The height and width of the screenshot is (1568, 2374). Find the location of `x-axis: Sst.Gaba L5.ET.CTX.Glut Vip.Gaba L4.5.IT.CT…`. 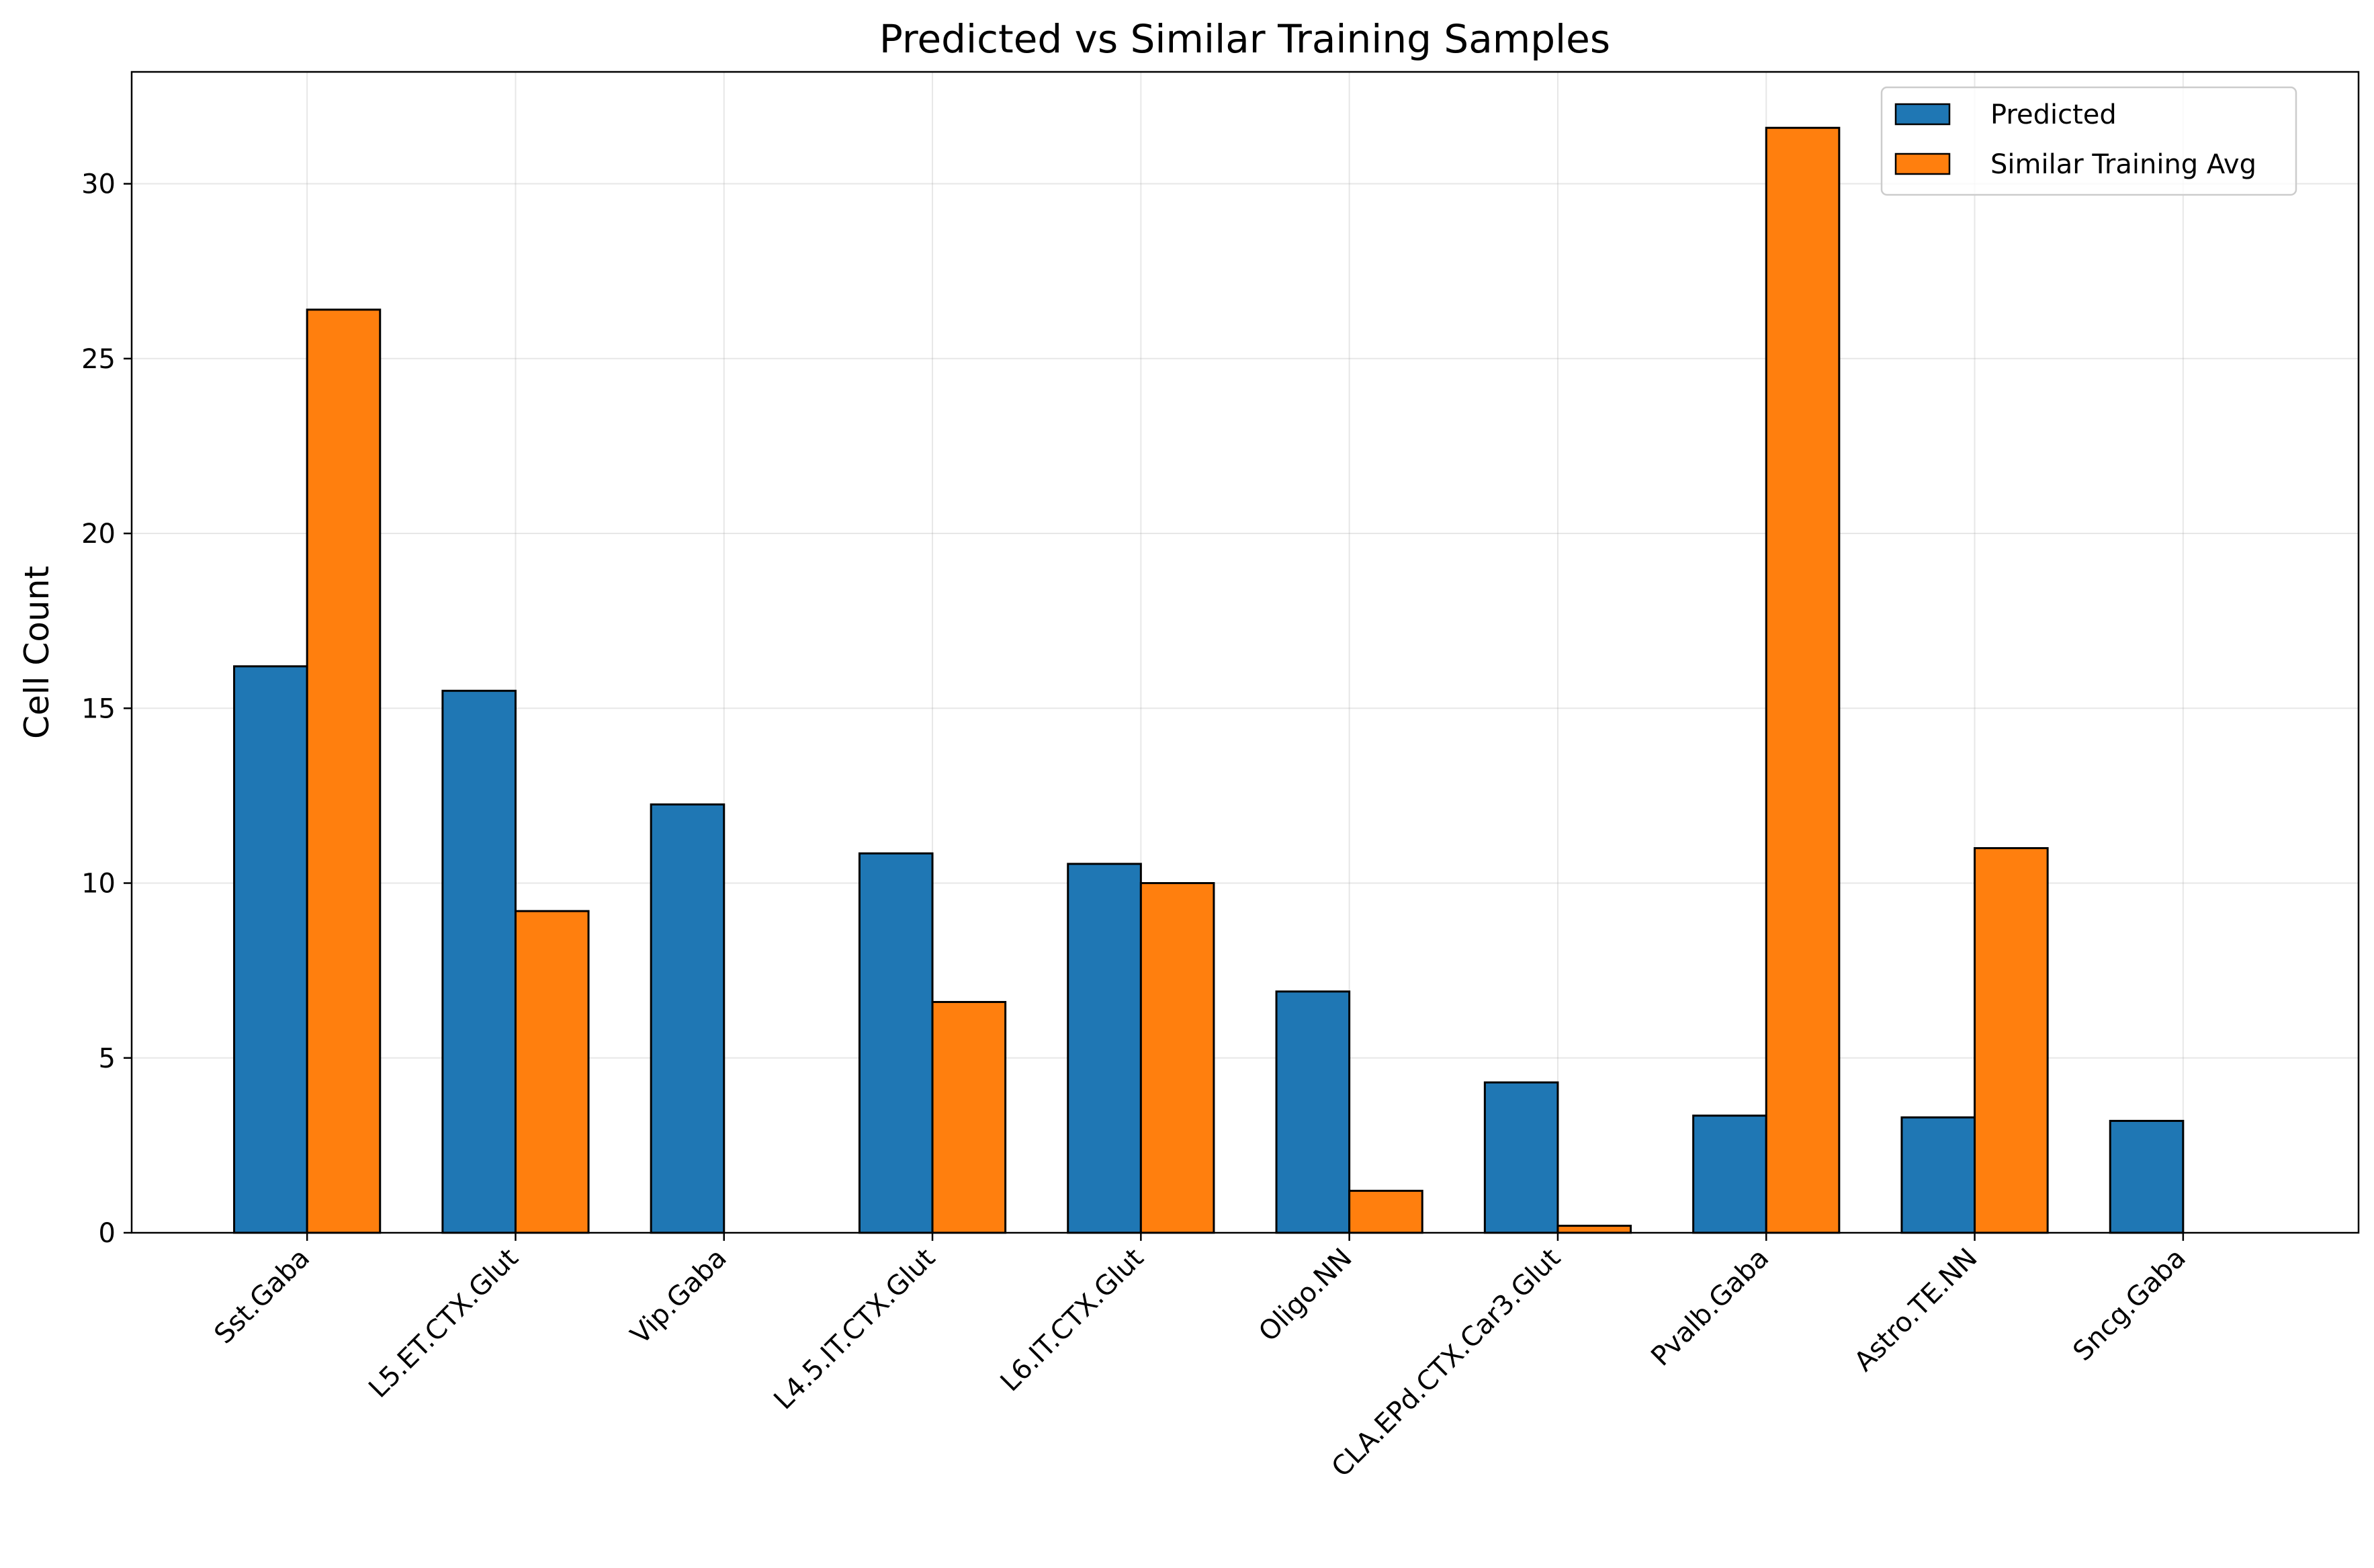

x-axis: Sst.Gaba L5.ET.CTX.Glut Vip.Gaba L4.5.IT.CT… is located at coordinates (1200, 1358).